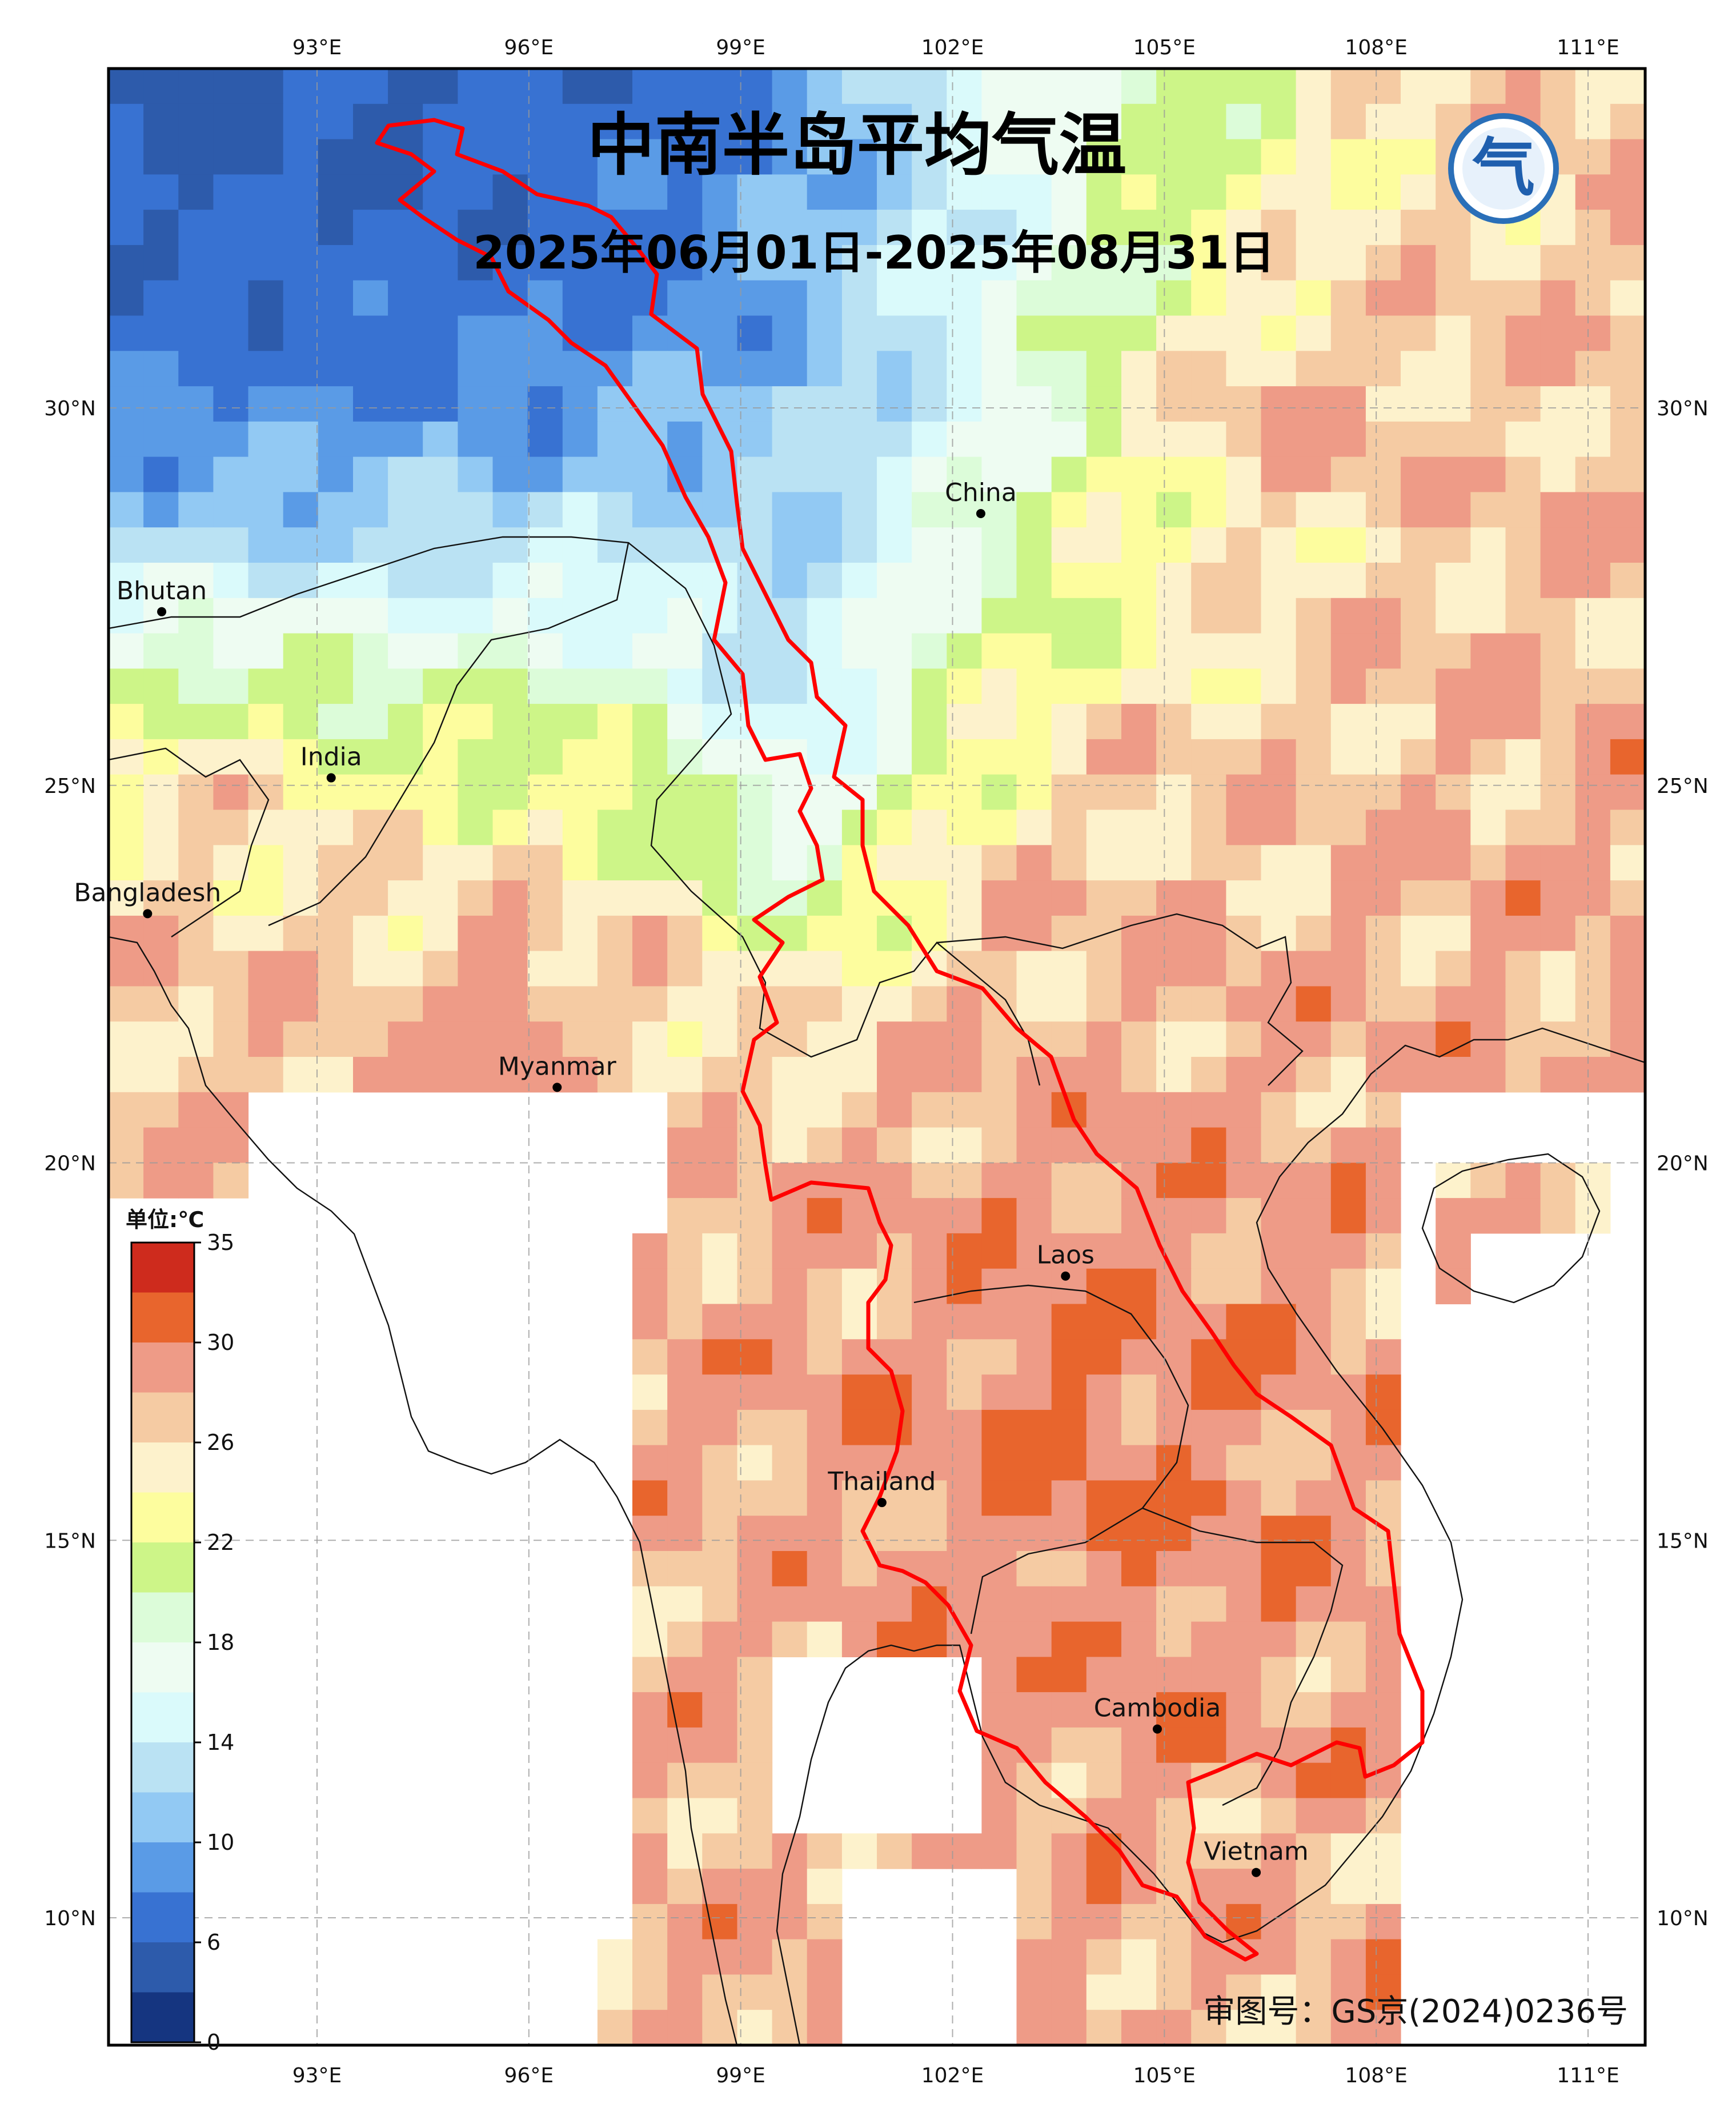 This screenshot has height=2116, width=1736. Describe the element at coordinates (1683, 1541) in the screenshot. I see `latitude-tick-label: 15°N` at that location.